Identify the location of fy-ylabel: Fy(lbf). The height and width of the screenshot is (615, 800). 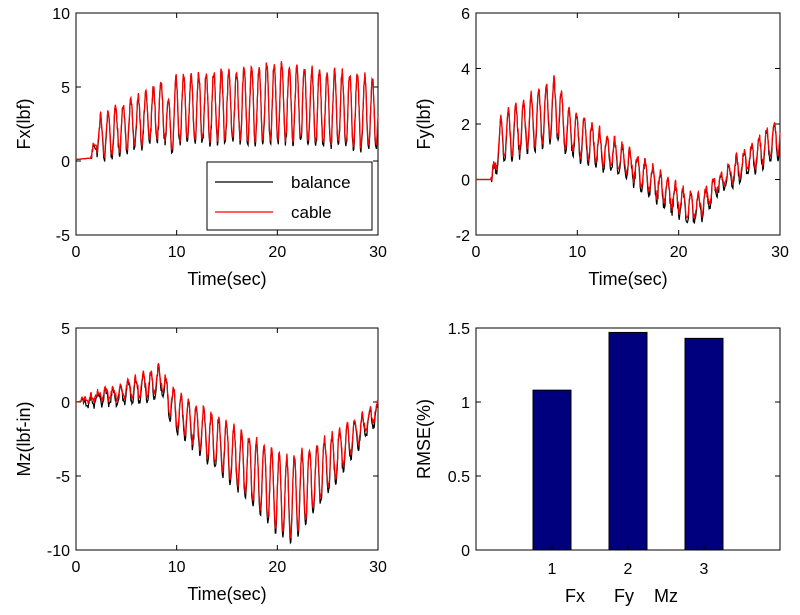
(424, 124).